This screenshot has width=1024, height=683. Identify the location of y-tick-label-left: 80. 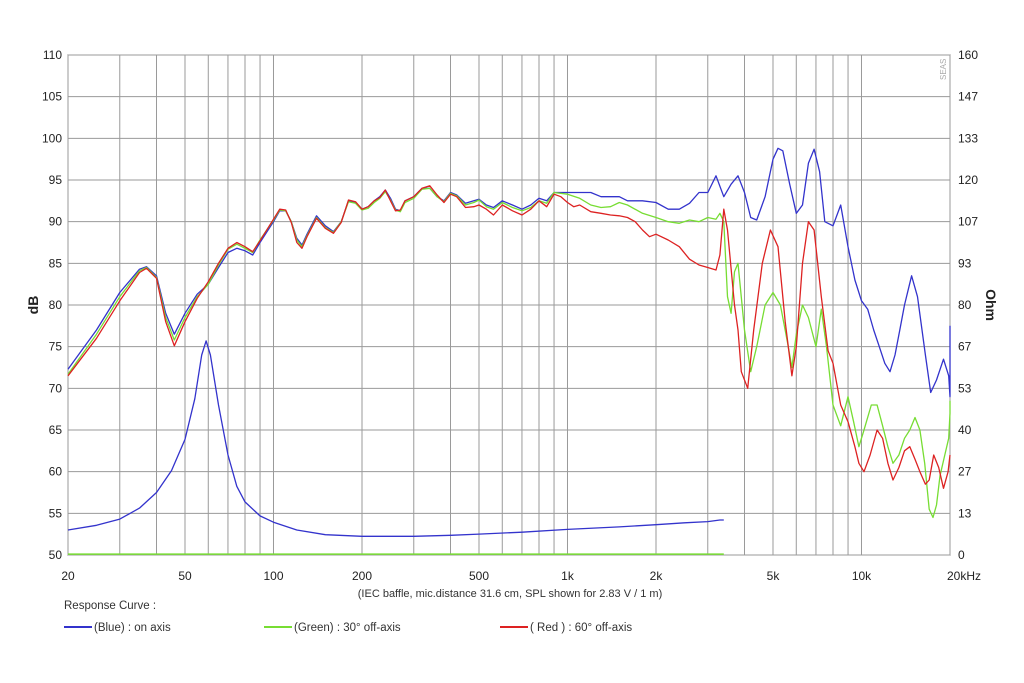
(56, 305).